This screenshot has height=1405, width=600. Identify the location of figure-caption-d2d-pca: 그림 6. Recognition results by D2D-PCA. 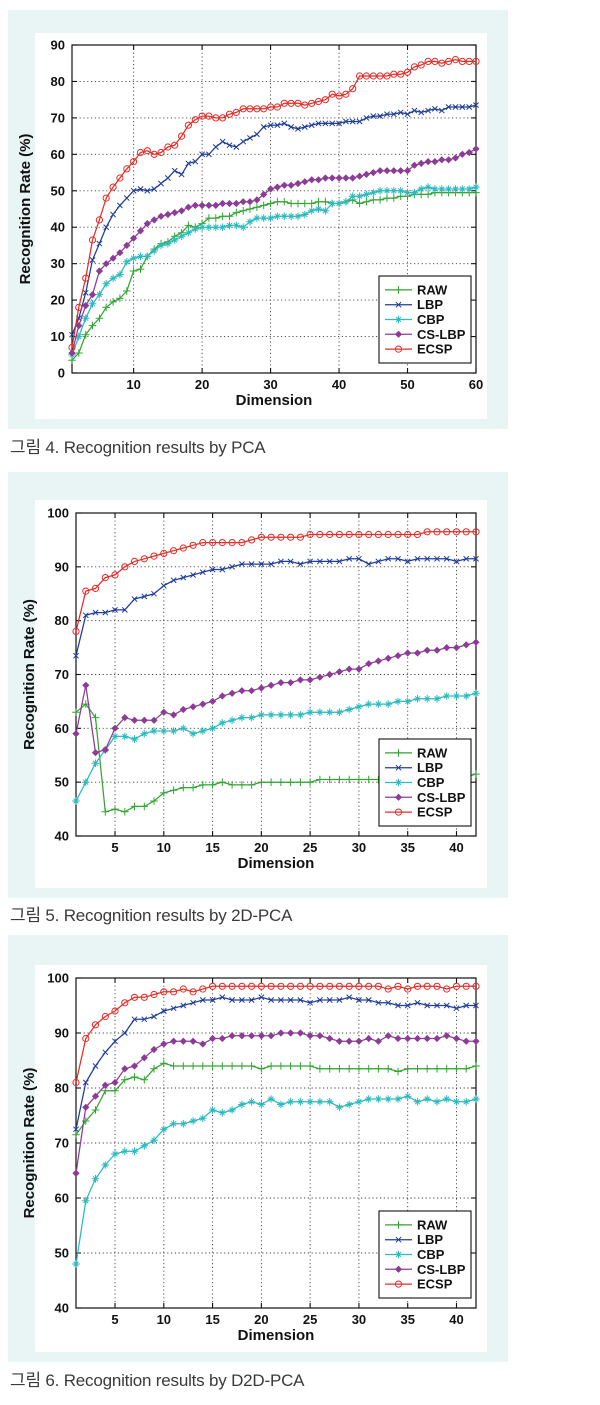
(157, 1380).